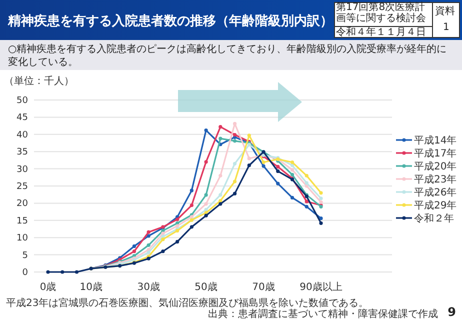 The image size is (462, 320). What do you see at coordinates (22, 135) in the screenshot?
I see `y-tick-label: 40` at bounding box center [22, 135].